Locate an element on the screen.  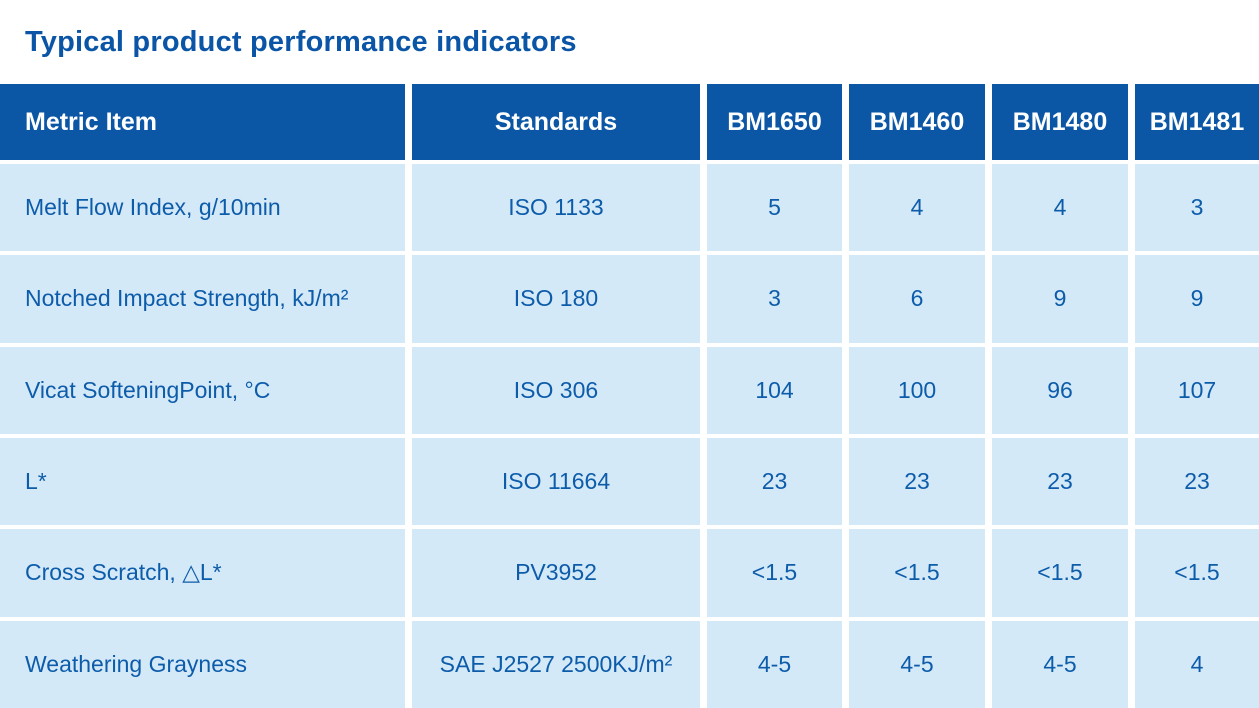
value-cell: 5 is located at coordinates (774, 208).